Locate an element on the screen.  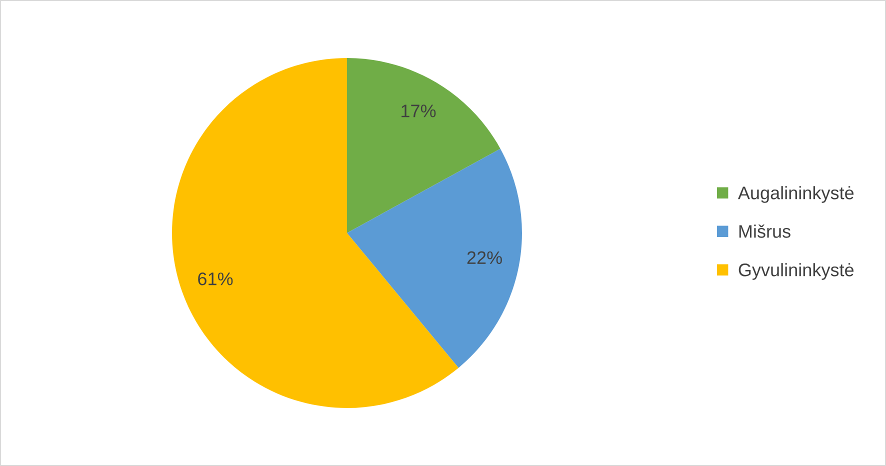
legend-label: Augalininkystė is located at coordinates (796, 194).